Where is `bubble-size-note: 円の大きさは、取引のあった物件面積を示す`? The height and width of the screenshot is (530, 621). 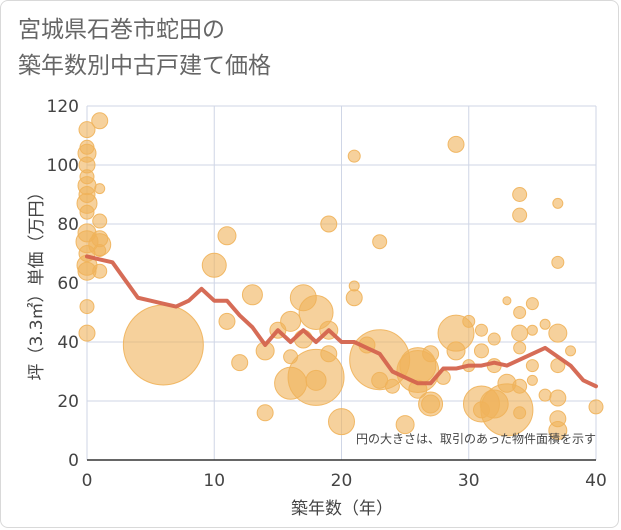
bubble-size-note: 円の大きさは、取引のあった物件面積を示す is located at coordinates (476, 438).